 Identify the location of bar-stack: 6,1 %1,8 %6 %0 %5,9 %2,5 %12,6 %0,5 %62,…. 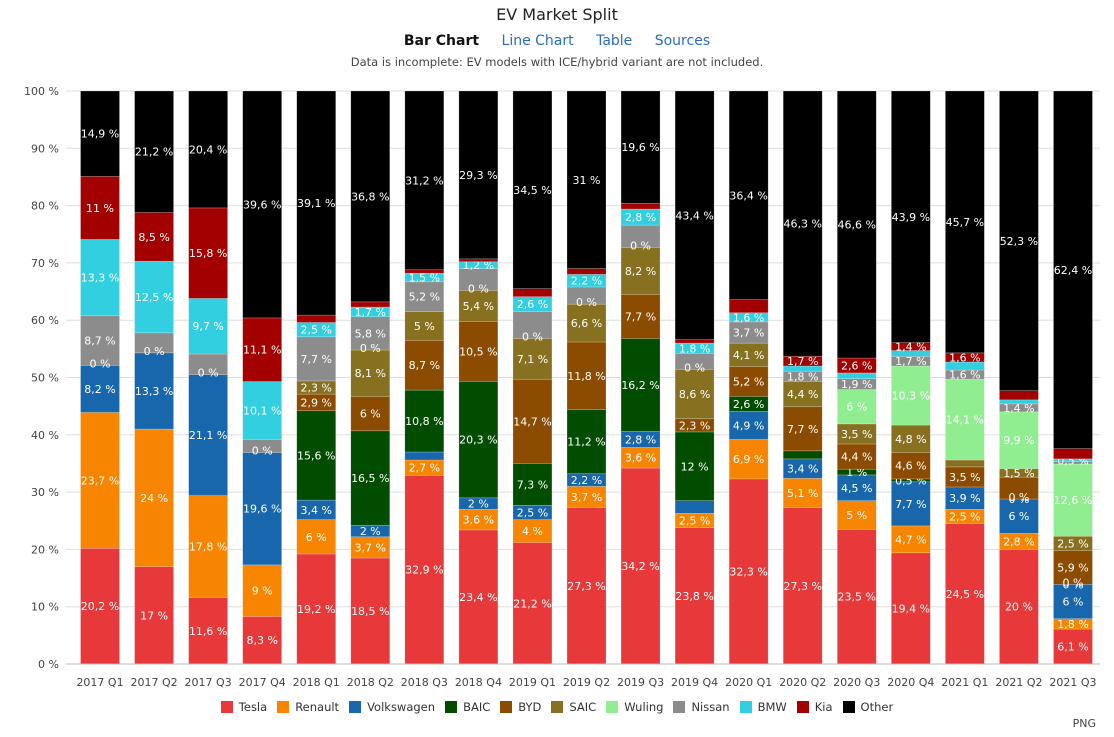
(1073, 377).